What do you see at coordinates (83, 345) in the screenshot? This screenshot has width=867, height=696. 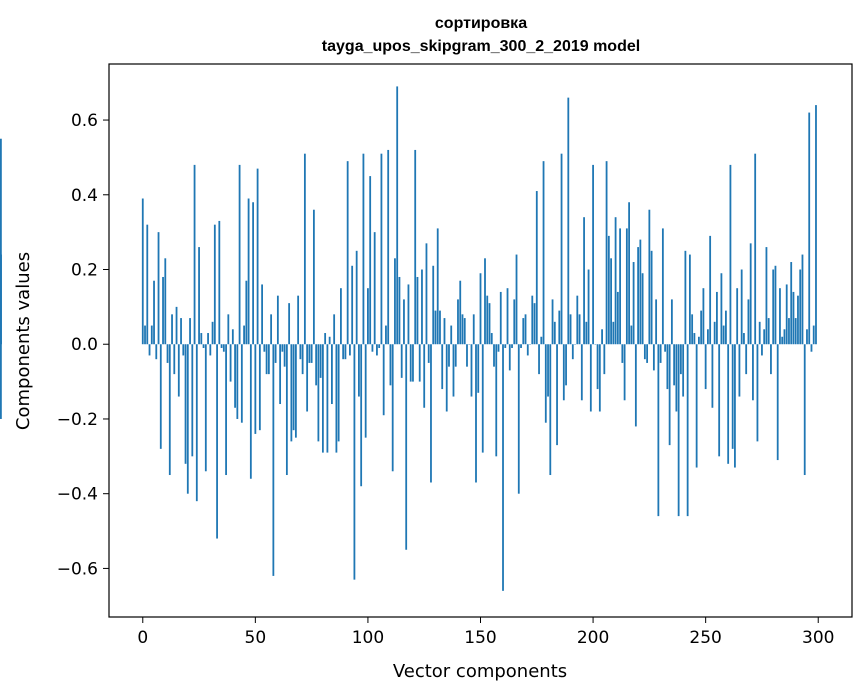 I see `y-axis-ticks: −0.6 −0.4 −0.2 0.0 0.2 0.4 0.6` at bounding box center [83, 345].